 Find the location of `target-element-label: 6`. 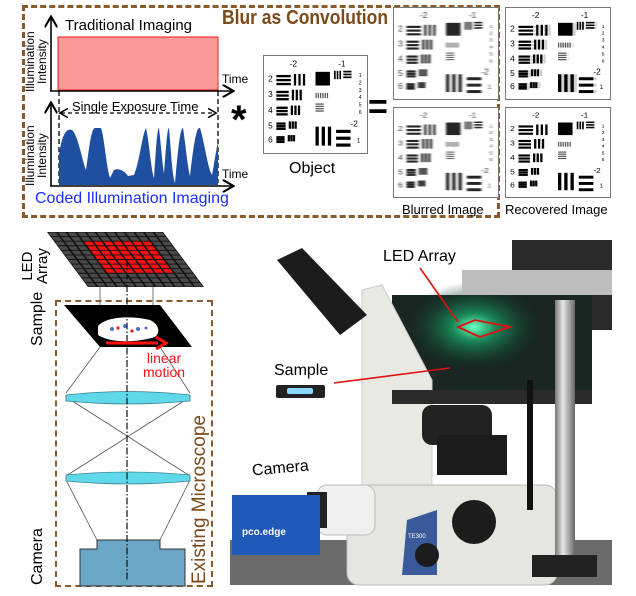

target-element-label: 6 is located at coordinates (512, 185).